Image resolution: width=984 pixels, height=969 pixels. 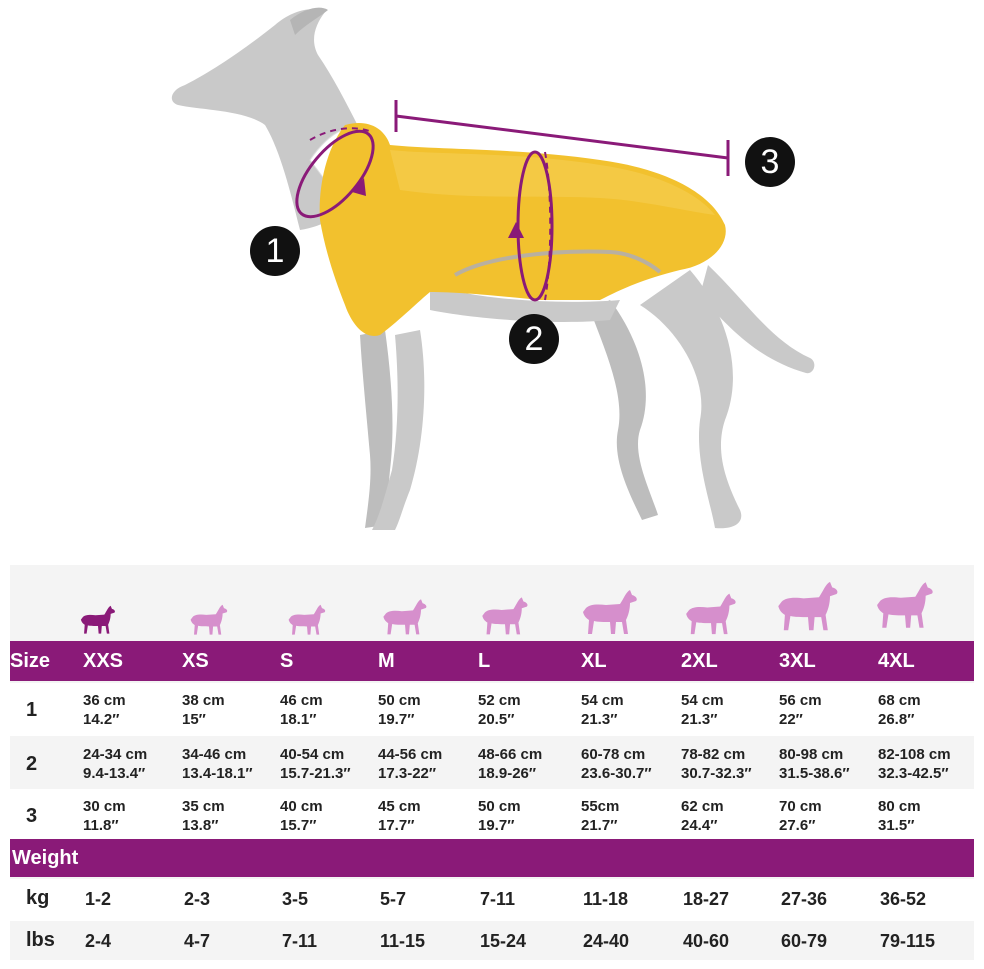 What do you see at coordinates (209, 619) in the screenshot?
I see `dog-icon-xs` at bounding box center [209, 619].